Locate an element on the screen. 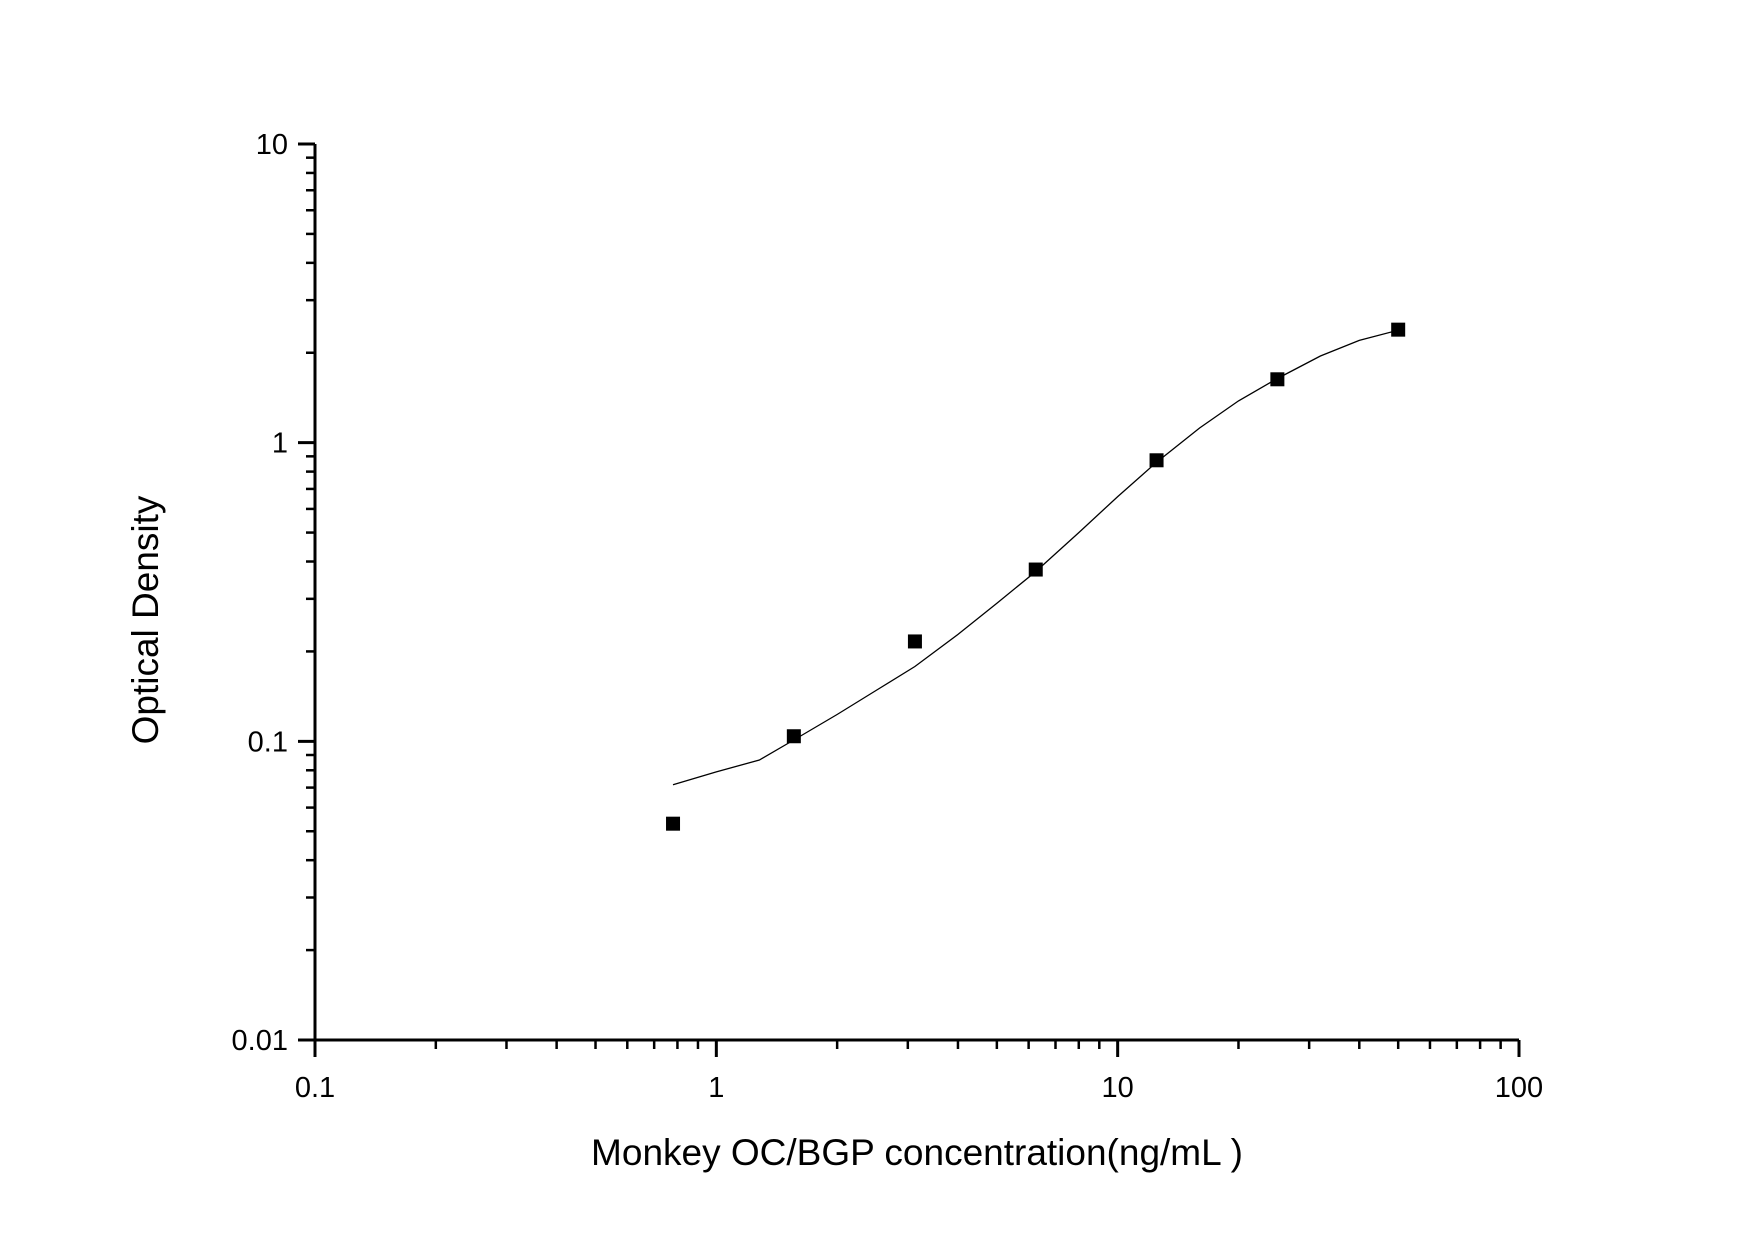 The height and width of the screenshot is (1240, 1755). x-axis-title: Monkey OC/BGP concentration(ng/mL ) is located at coordinates (917, 1152).